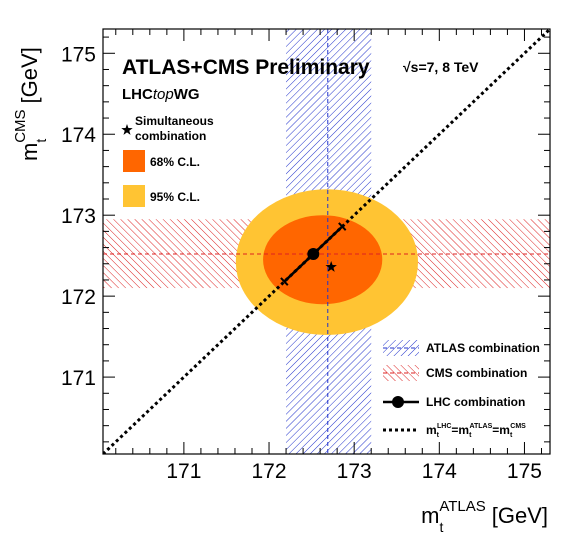 The width and height of the screenshot is (580, 553). I want to click on leg-eq-sub2: t, so click(470, 435).